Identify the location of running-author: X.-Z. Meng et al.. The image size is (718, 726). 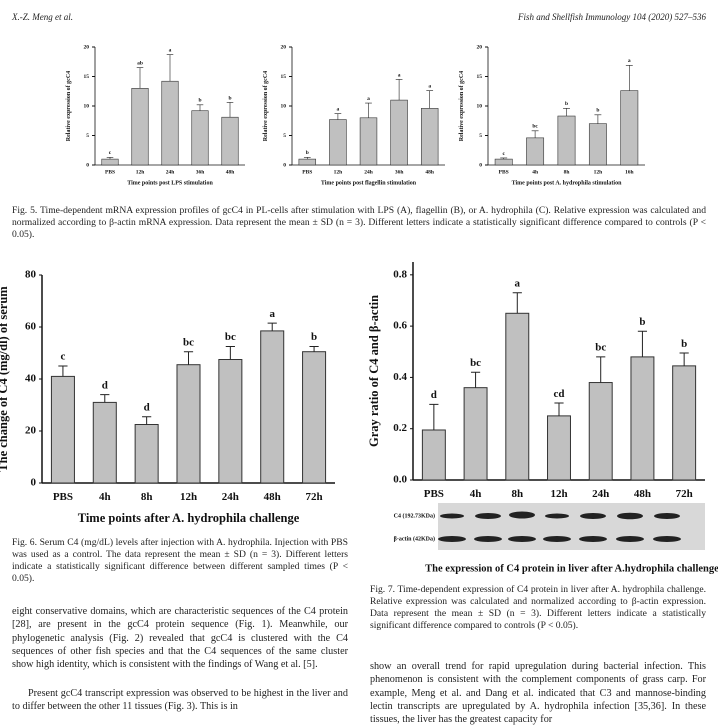
(42, 17).